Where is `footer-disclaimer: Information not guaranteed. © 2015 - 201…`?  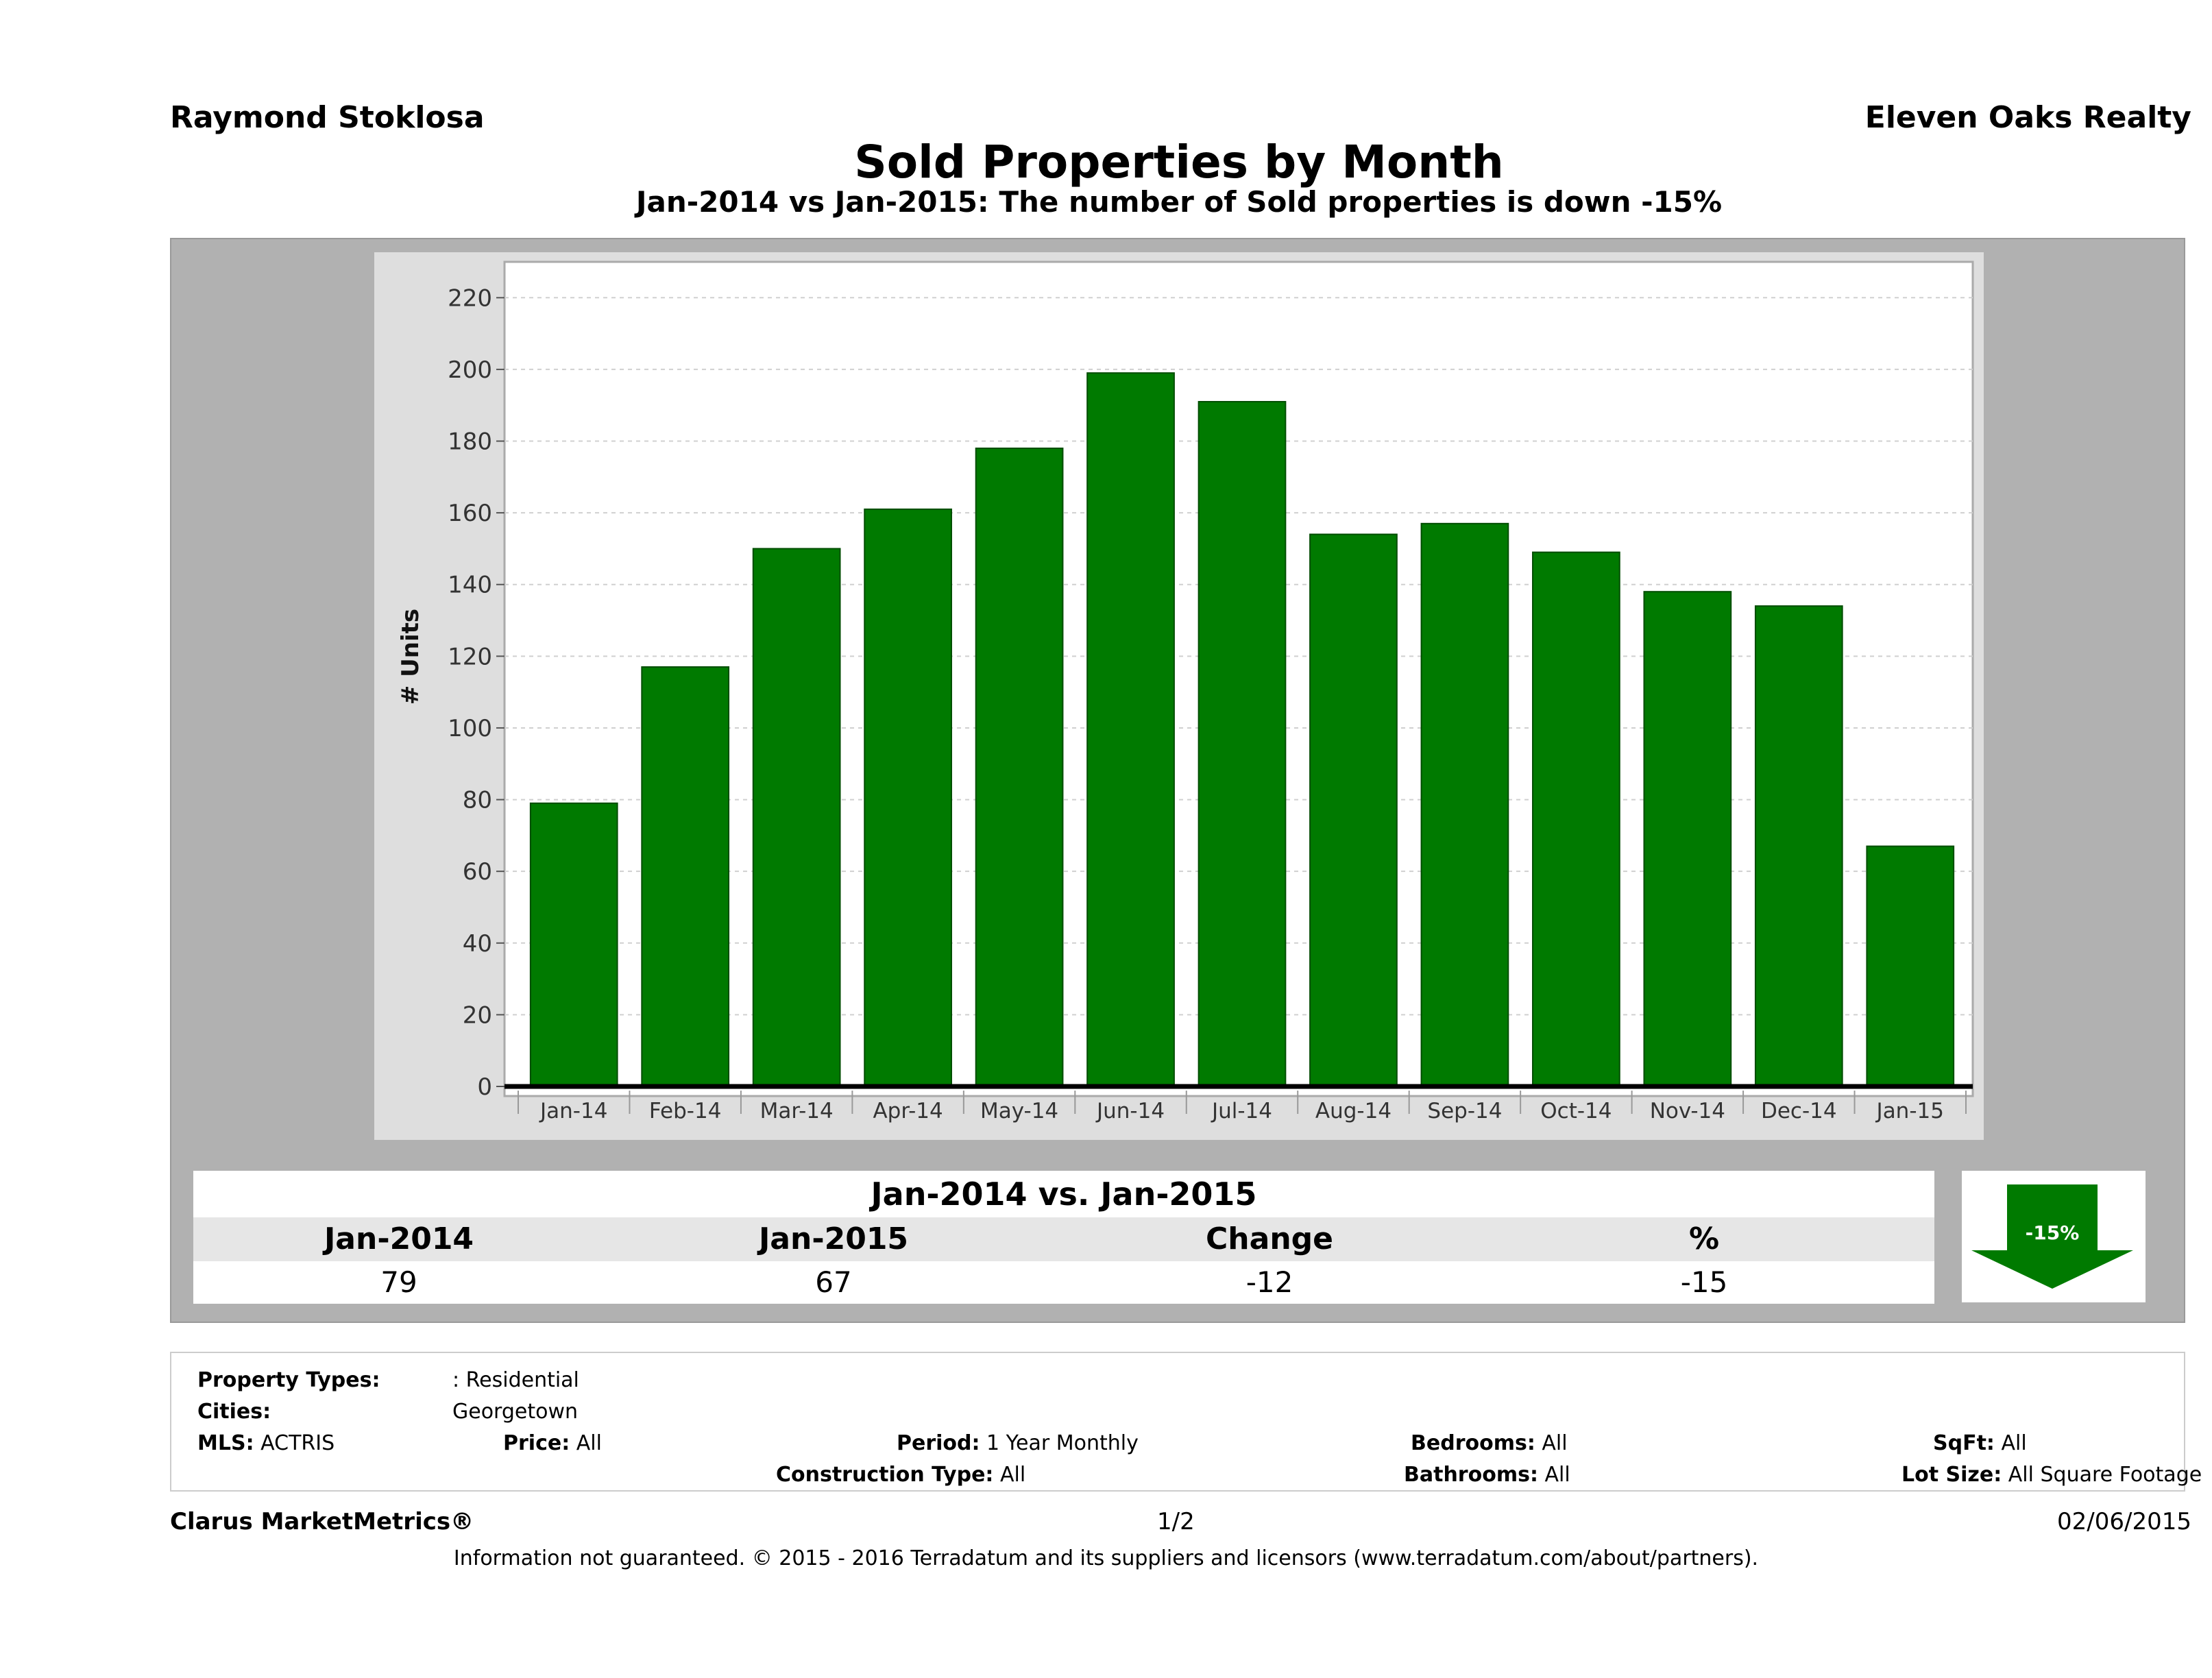 footer-disclaimer: Information not guaranteed. © 2015 - 201… is located at coordinates (1106, 1558).